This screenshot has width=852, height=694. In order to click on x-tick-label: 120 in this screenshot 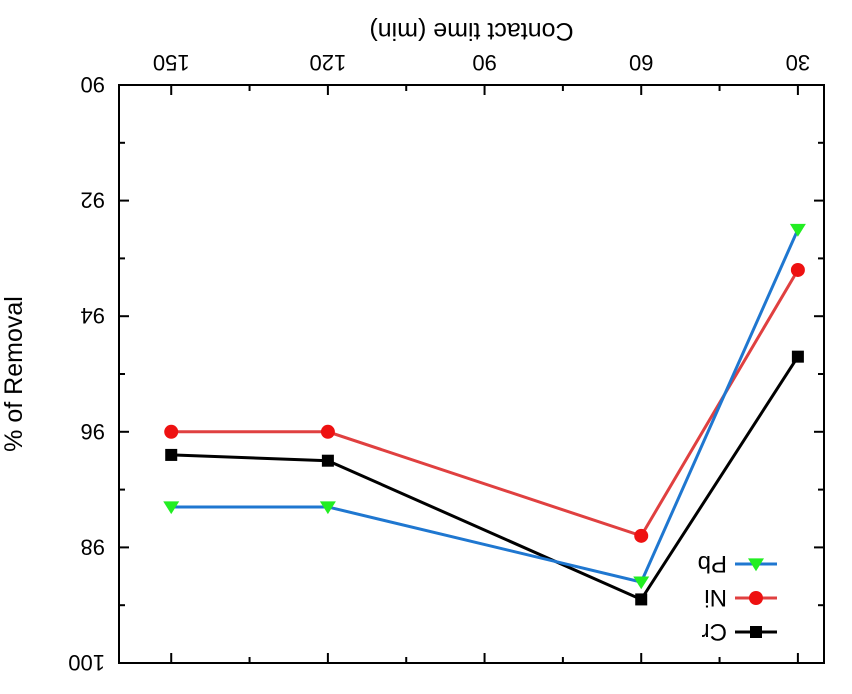, I will do `click(328, 62)`.